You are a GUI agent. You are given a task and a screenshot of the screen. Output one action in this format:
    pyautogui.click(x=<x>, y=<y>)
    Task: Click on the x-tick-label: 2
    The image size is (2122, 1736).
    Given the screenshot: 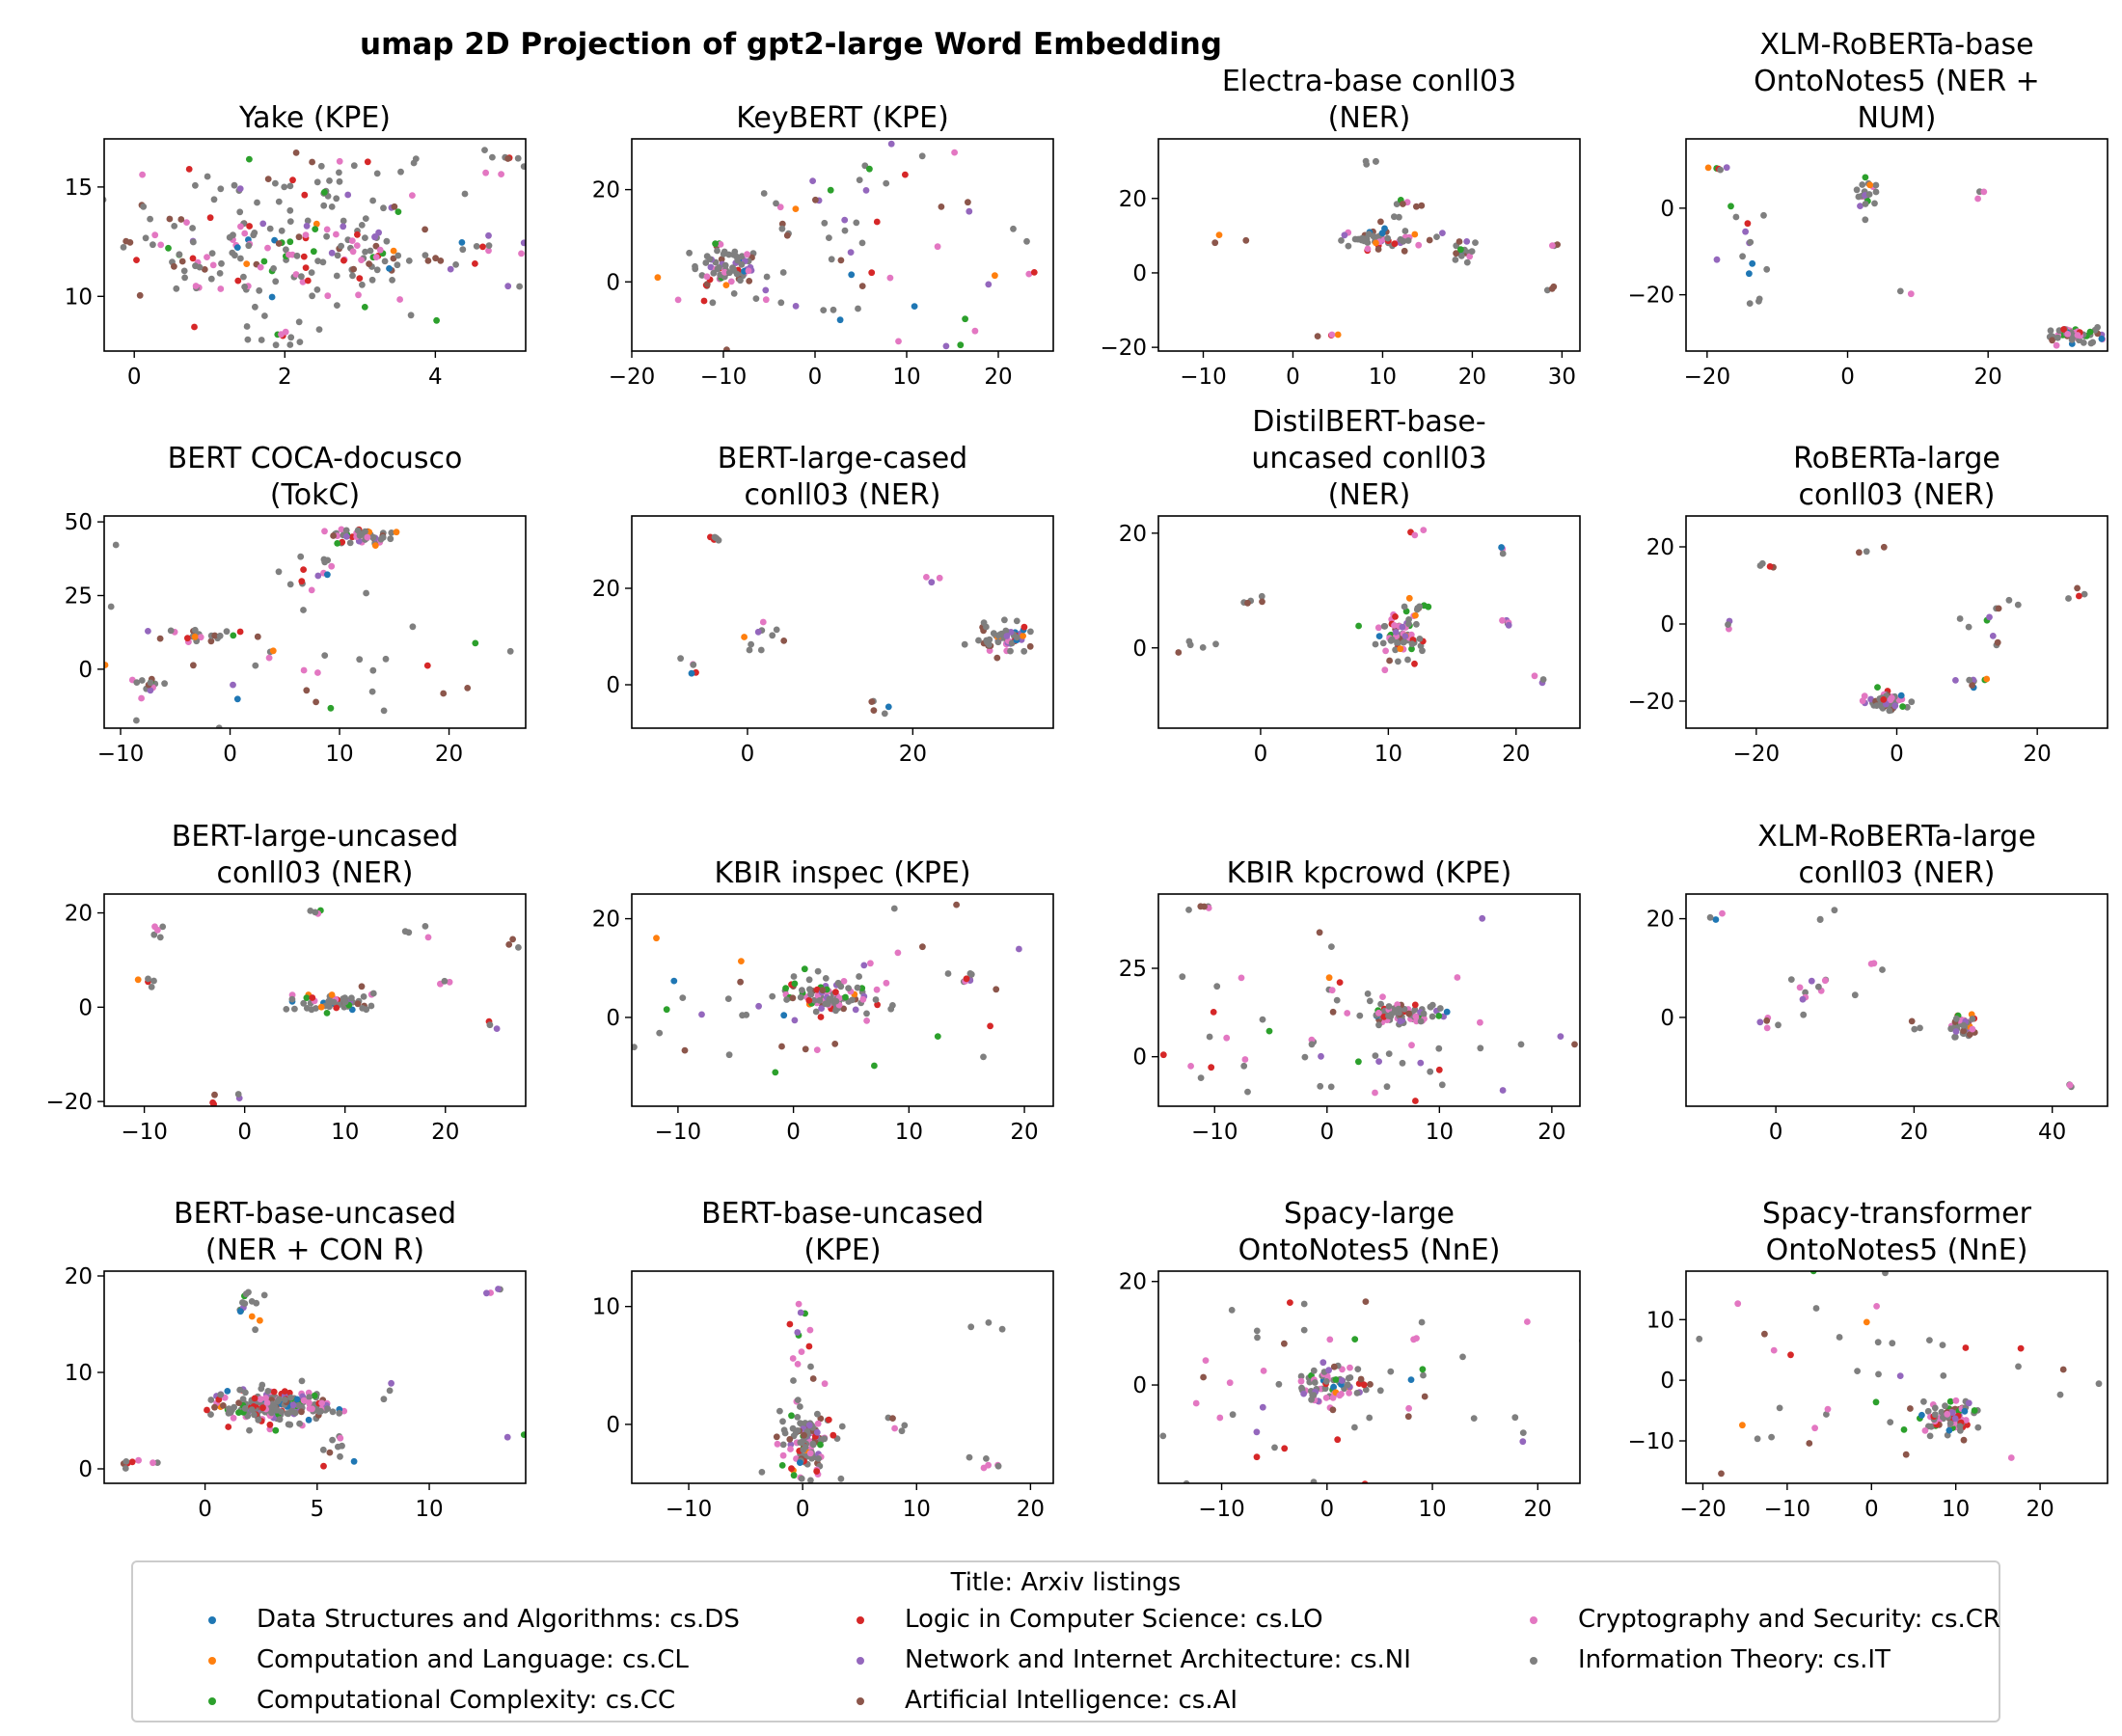 What is the action you would take?
    pyautogui.click(x=285, y=377)
    